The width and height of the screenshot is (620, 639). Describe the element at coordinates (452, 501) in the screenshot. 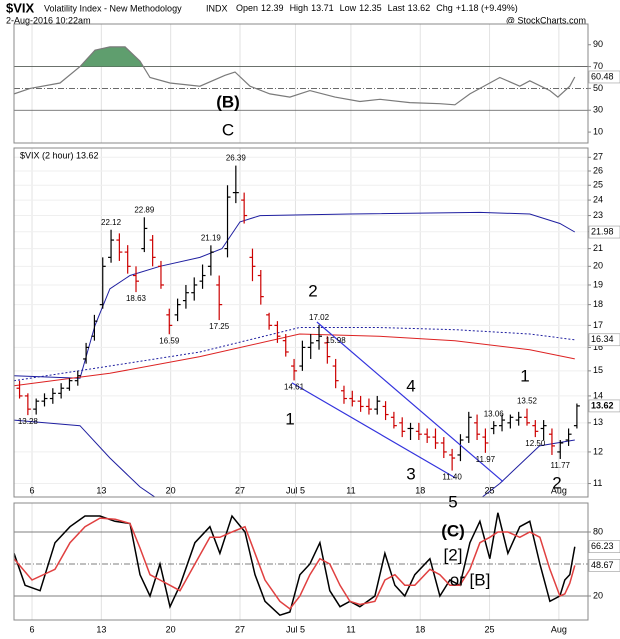

I see `wave-label: 5` at that location.